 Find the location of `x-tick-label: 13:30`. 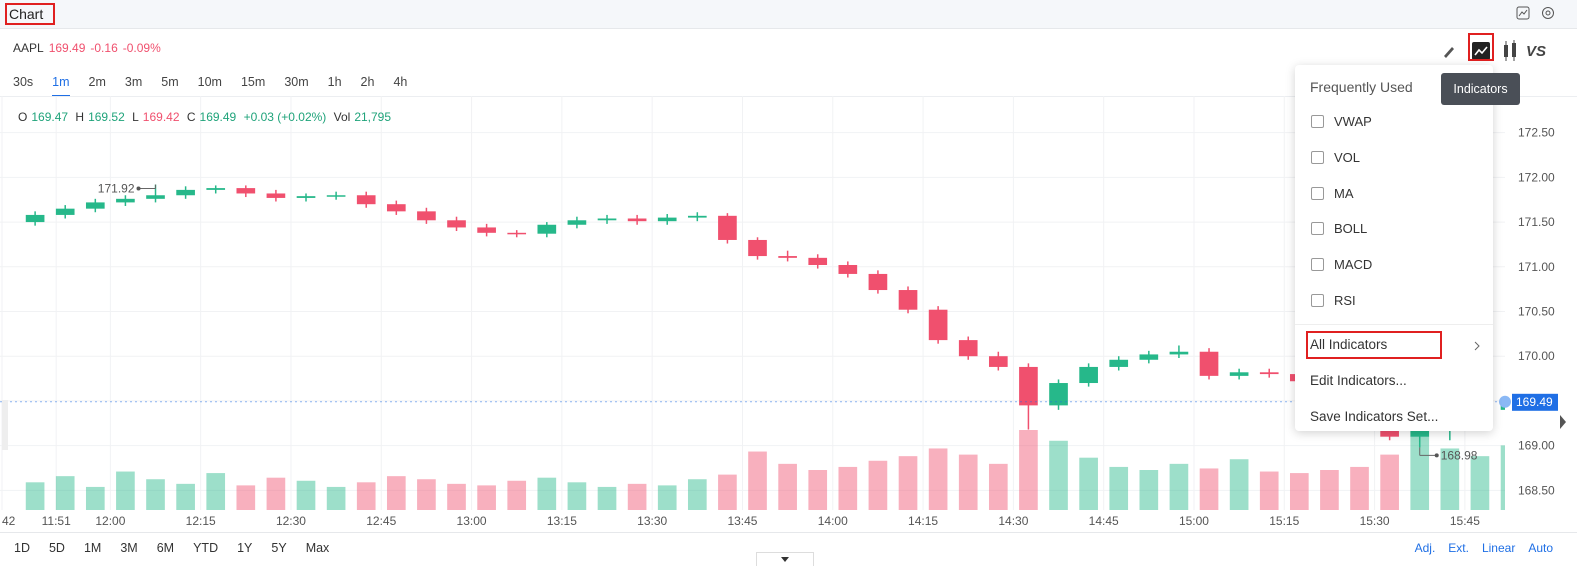

x-tick-label: 13:30 is located at coordinates (652, 521).